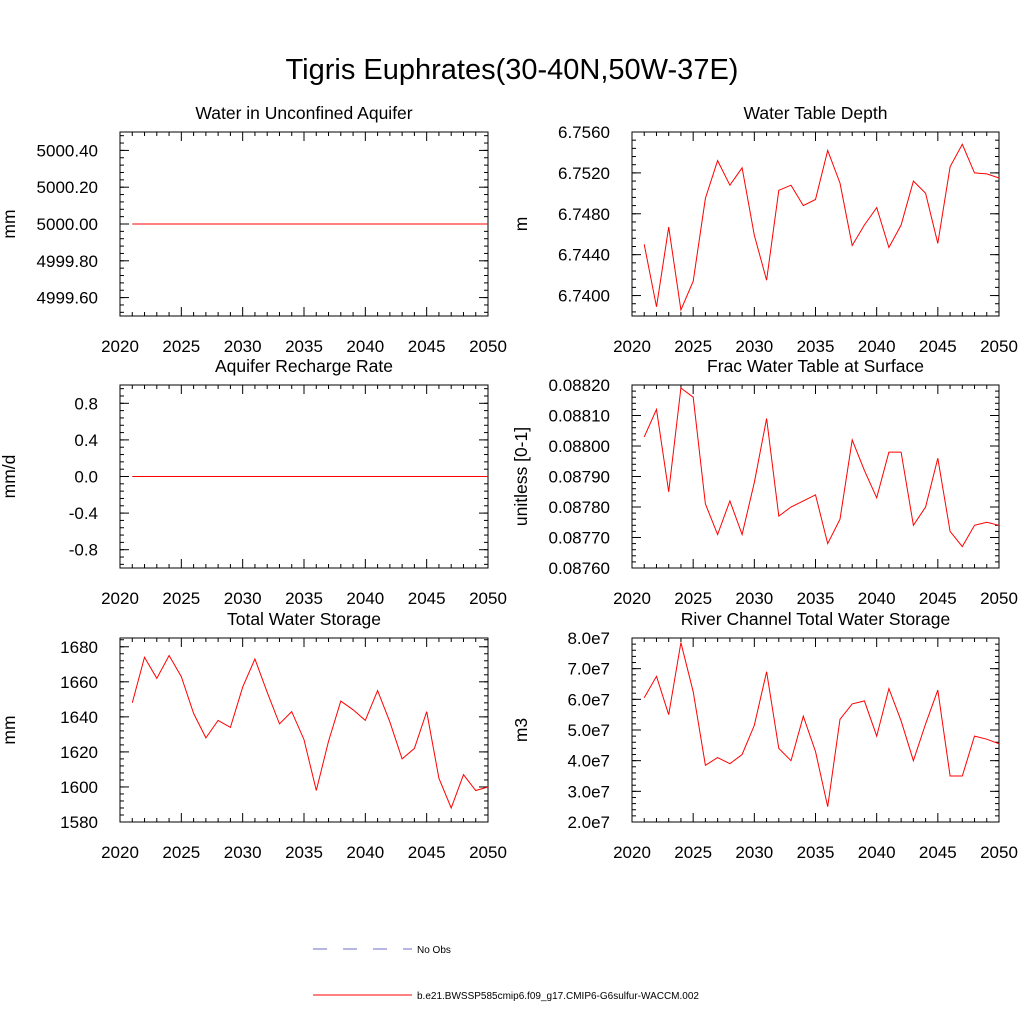 The image size is (1024, 1024). I want to click on y-tick-label: 4.0e7, so click(588, 761).